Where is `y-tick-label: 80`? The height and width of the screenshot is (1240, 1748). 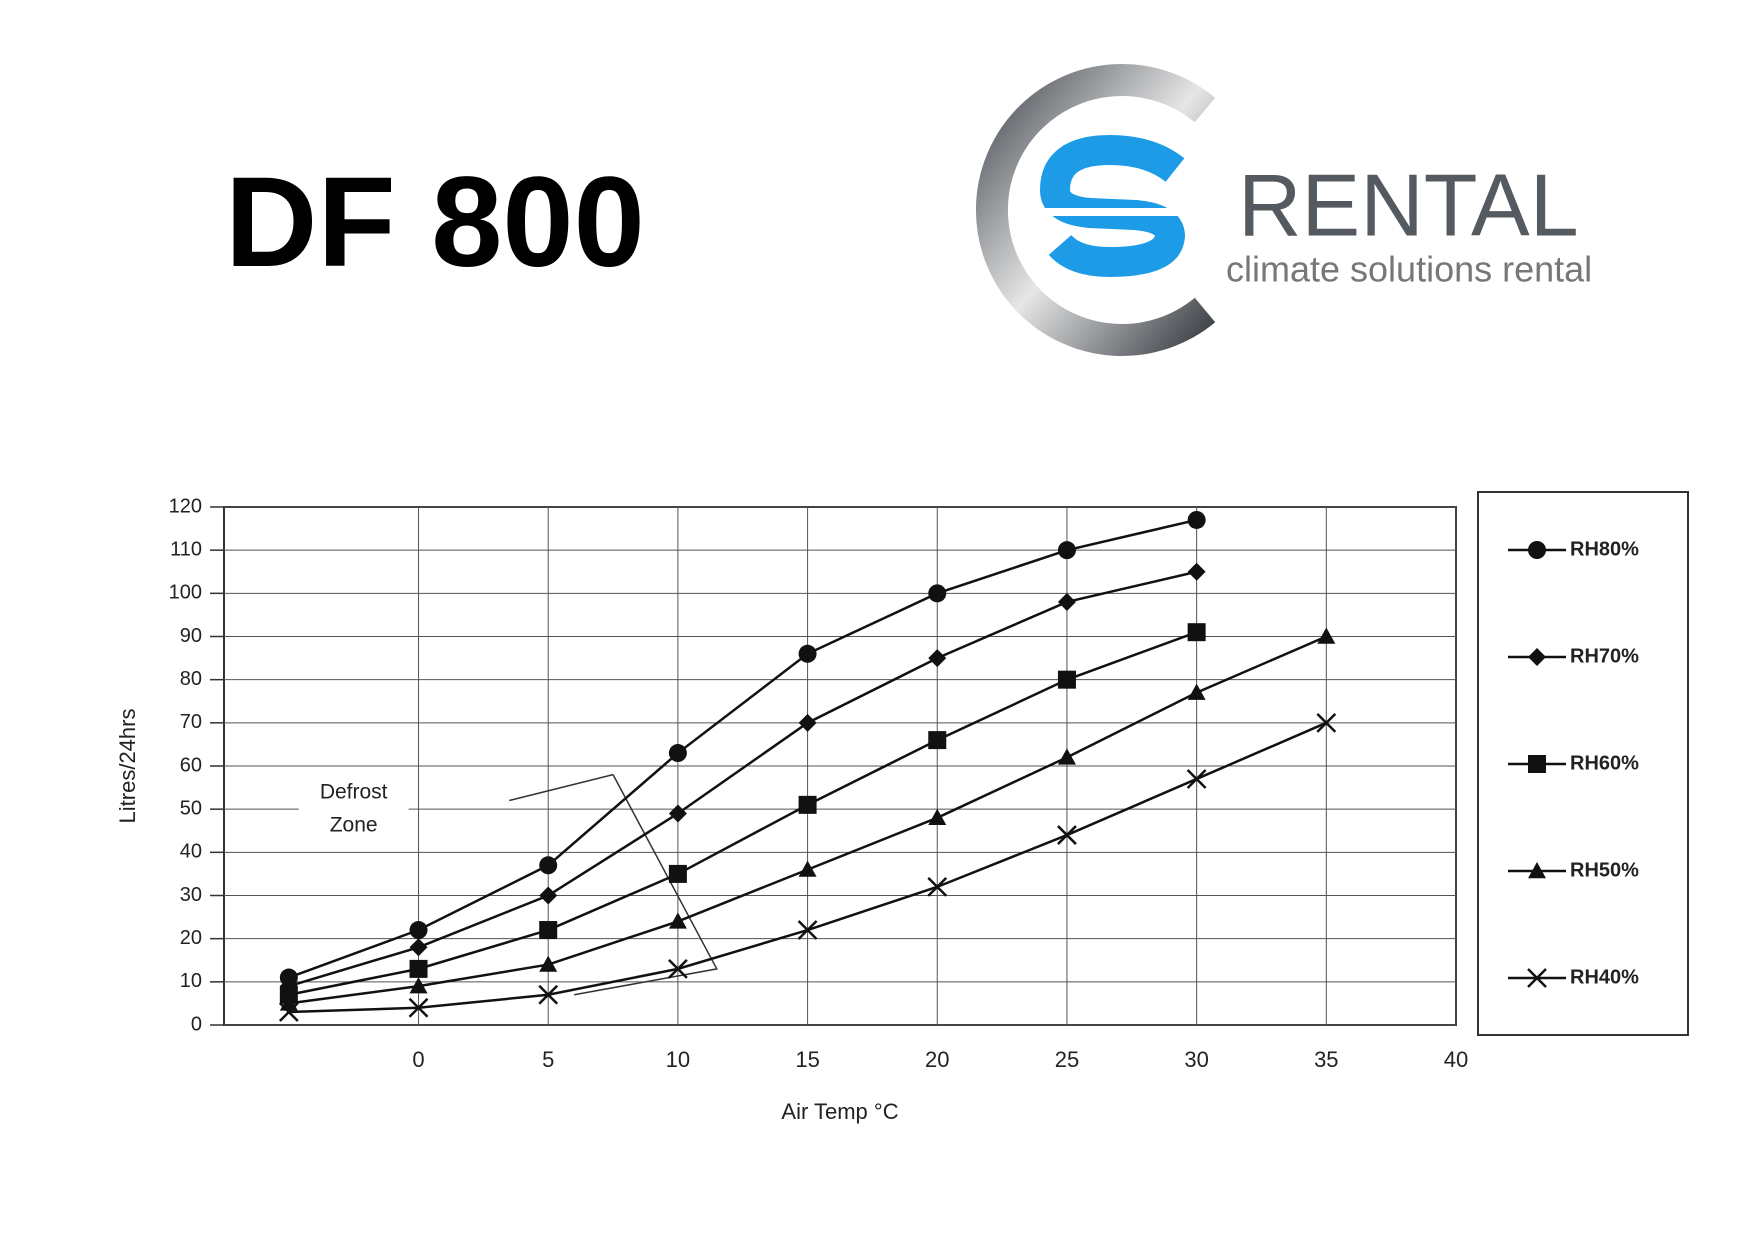
y-tick-label: 80 is located at coordinates (191, 679).